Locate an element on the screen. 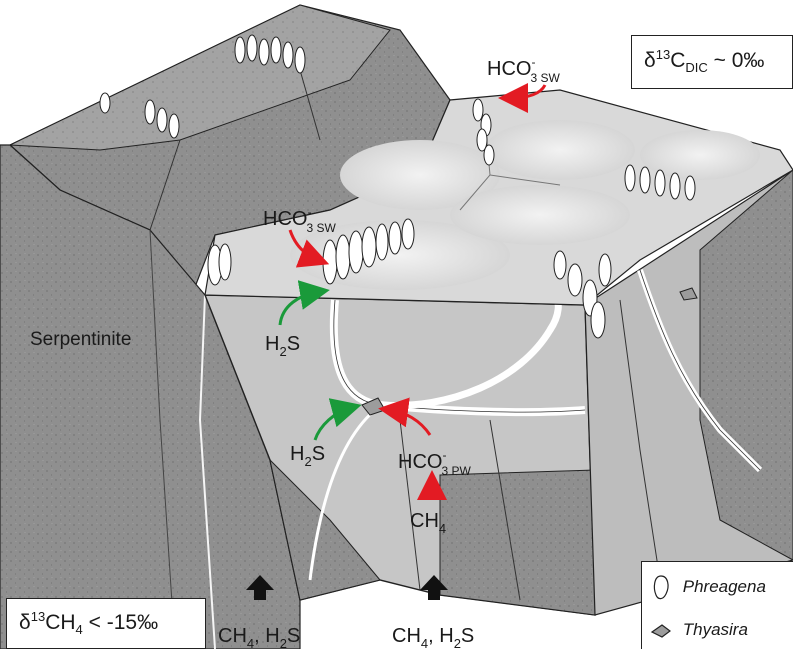 This screenshot has width=793, height=649. phreagena-shell-icon is located at coordinates (661, 587).